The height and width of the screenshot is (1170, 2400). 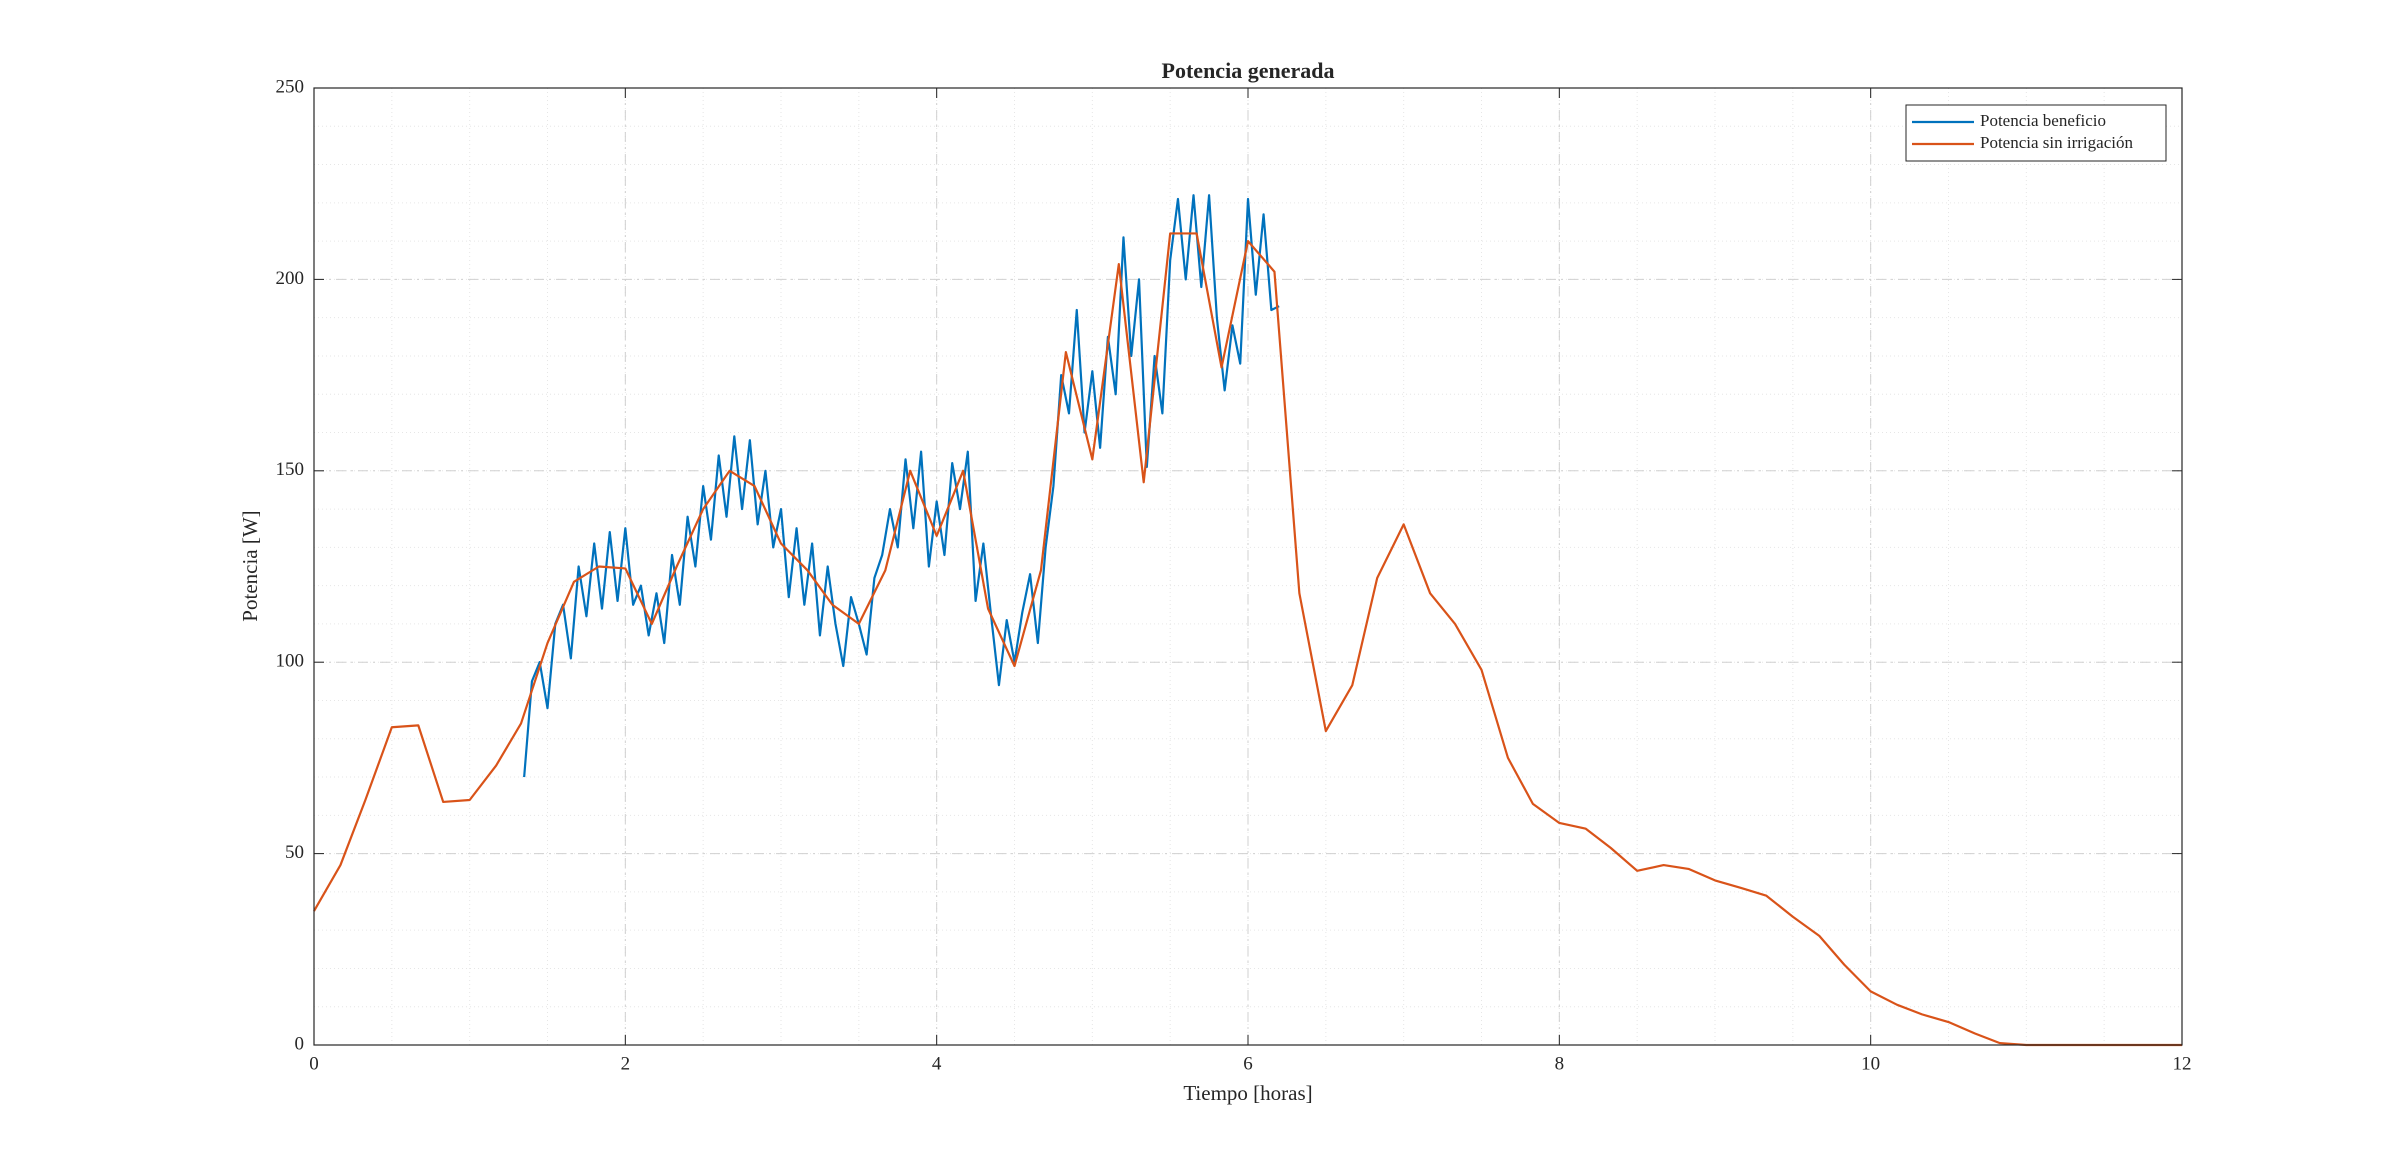 I want to click on x-tick-label: 4, so click(x=937, y=1063).